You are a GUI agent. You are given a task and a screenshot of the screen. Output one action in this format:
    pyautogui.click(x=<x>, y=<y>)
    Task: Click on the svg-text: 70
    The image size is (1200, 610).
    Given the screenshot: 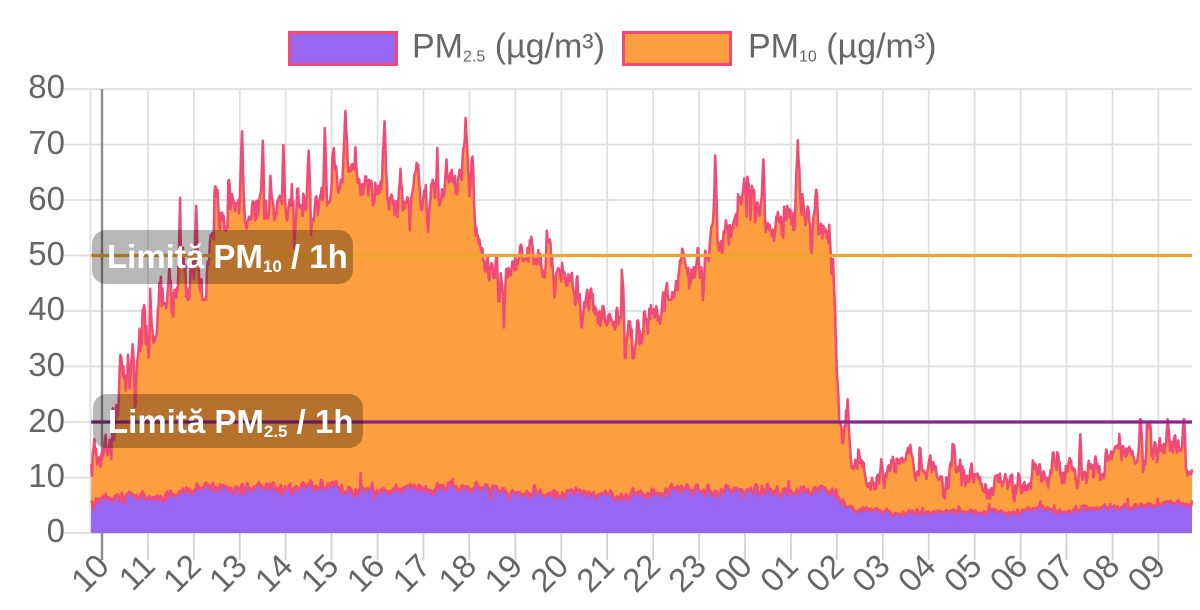 What is the action you would take?
    pyautogui.click(x=46, y=142)
    